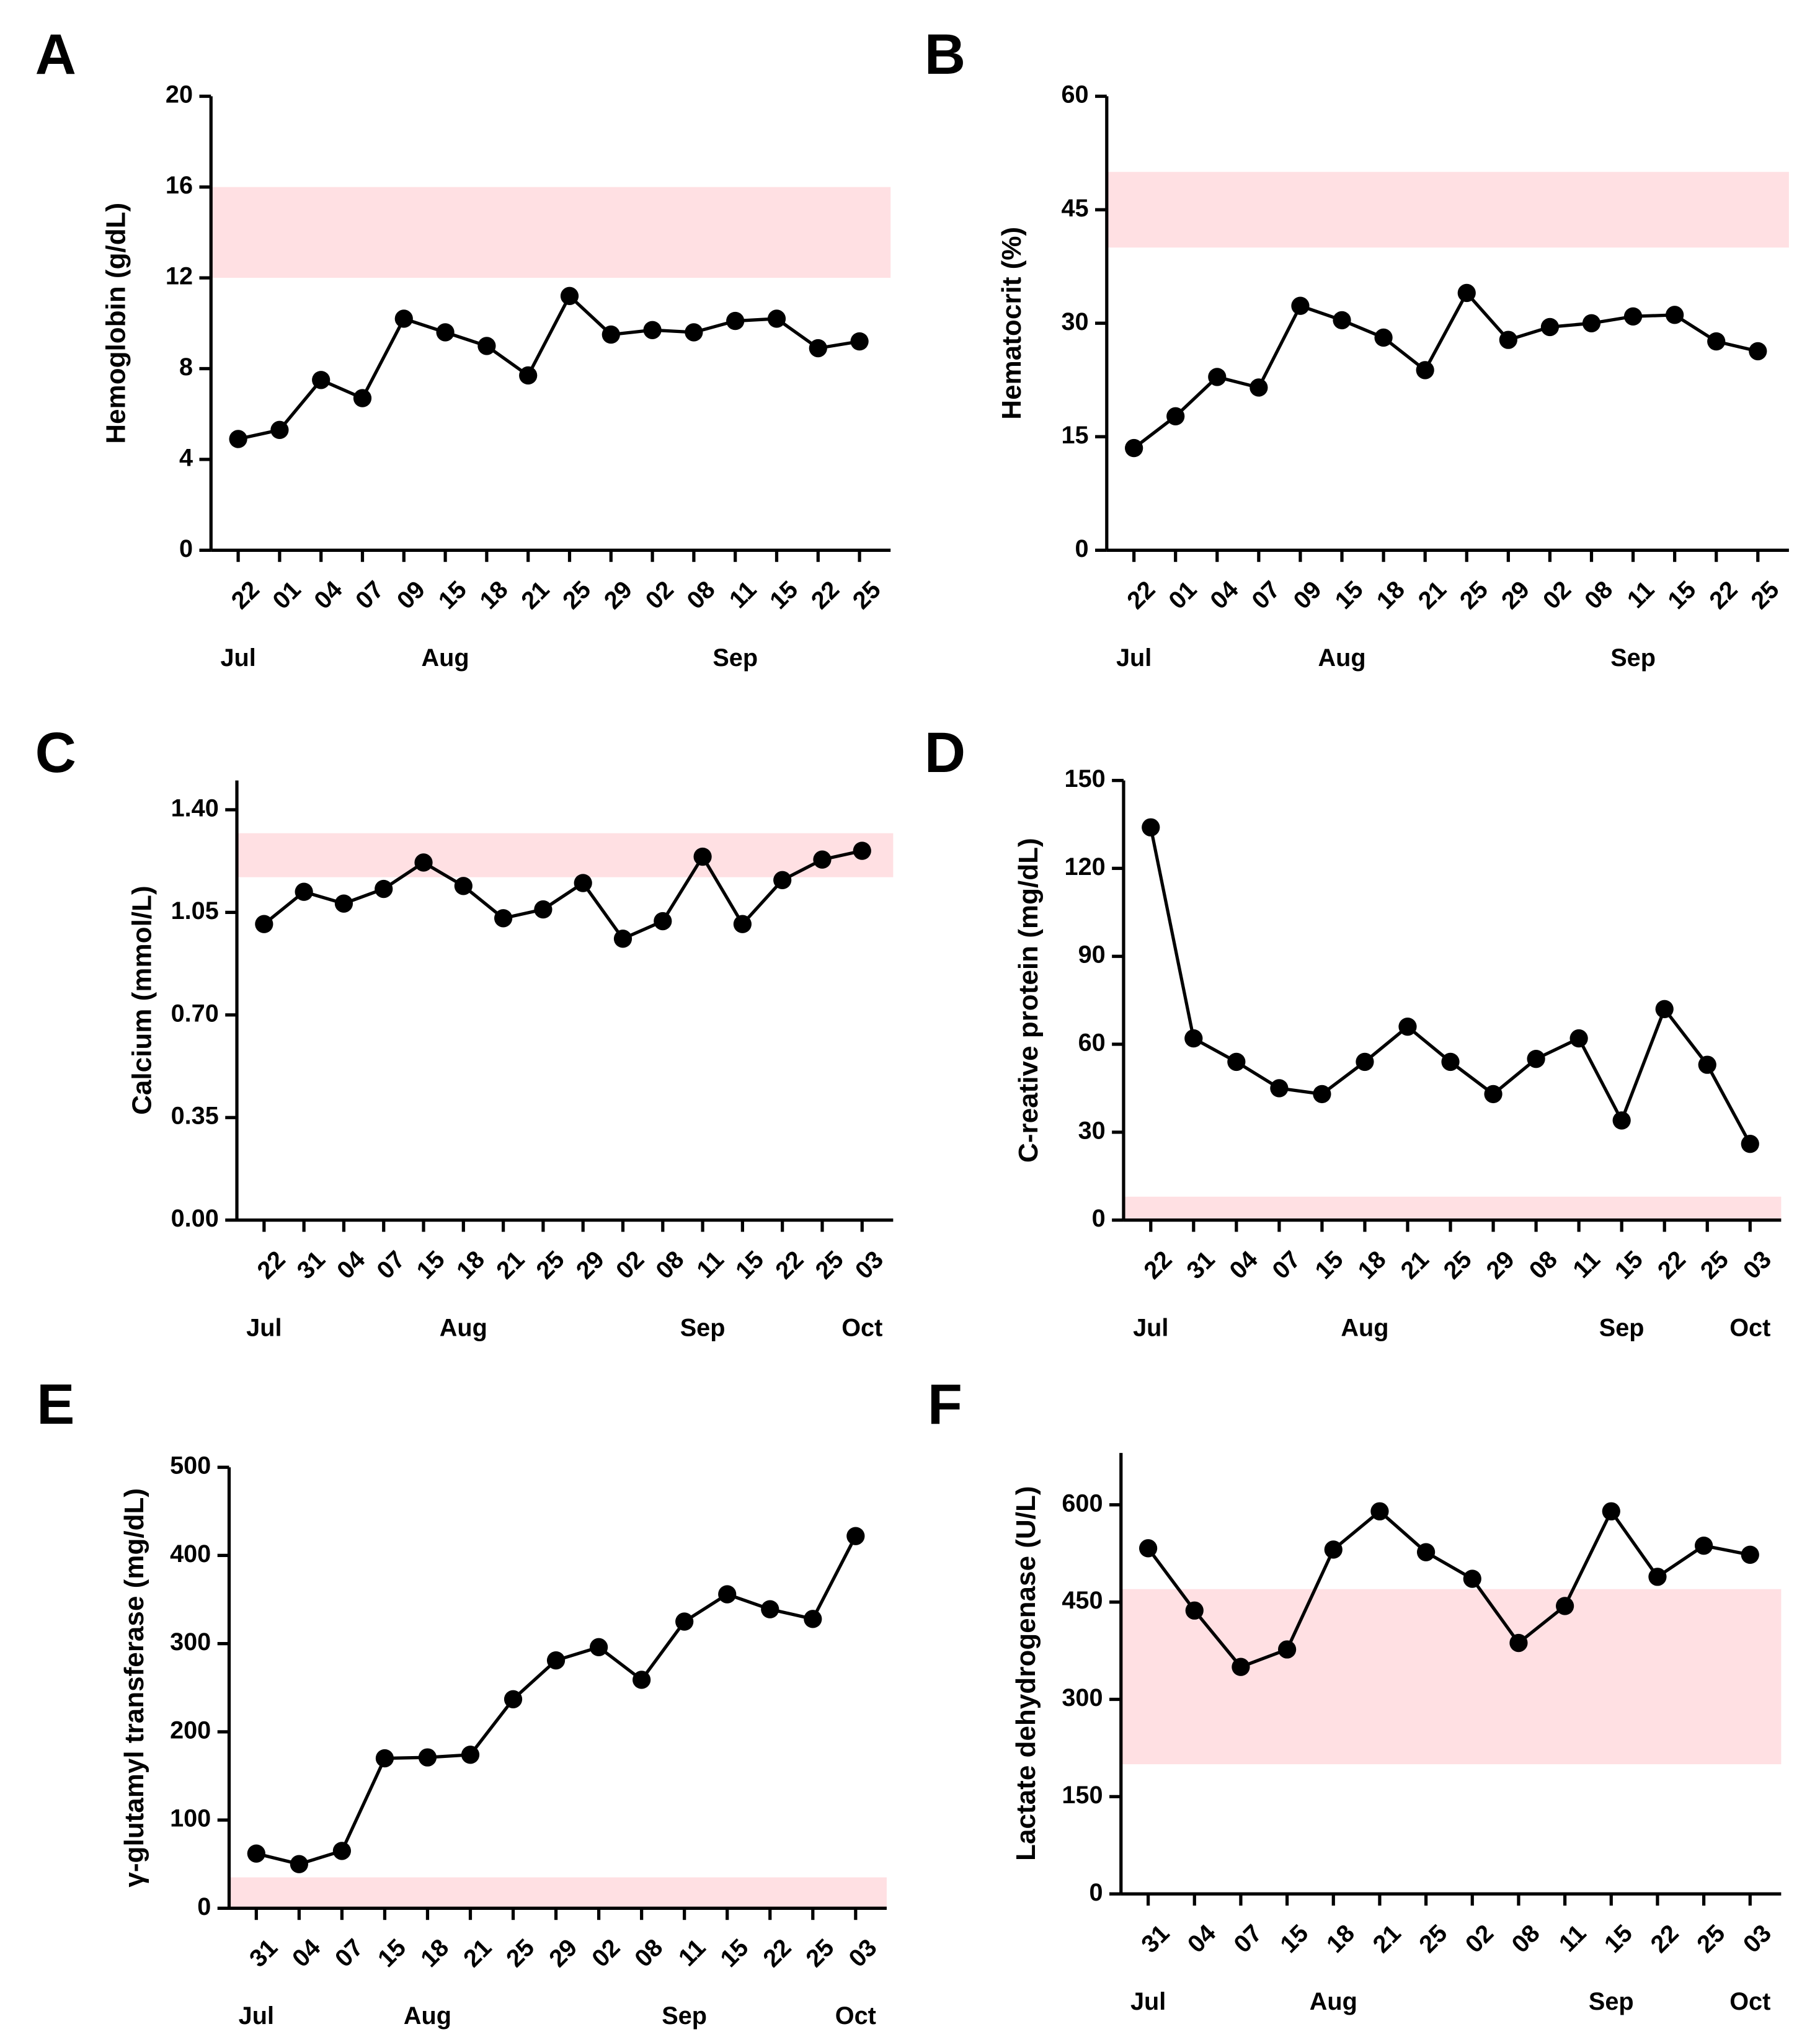 The width and height of the screenshot is (1820, 2037). I want to click on panel-label: D, so click(945, 753).